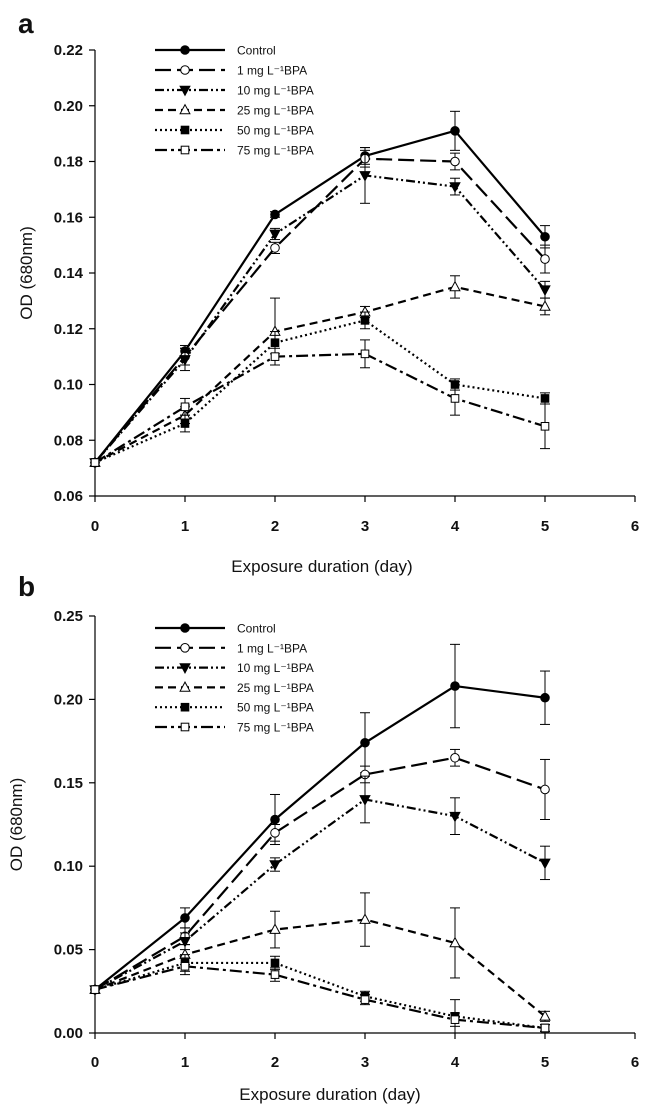  I want to click on x-tick-label: 6, so click(635, 526).